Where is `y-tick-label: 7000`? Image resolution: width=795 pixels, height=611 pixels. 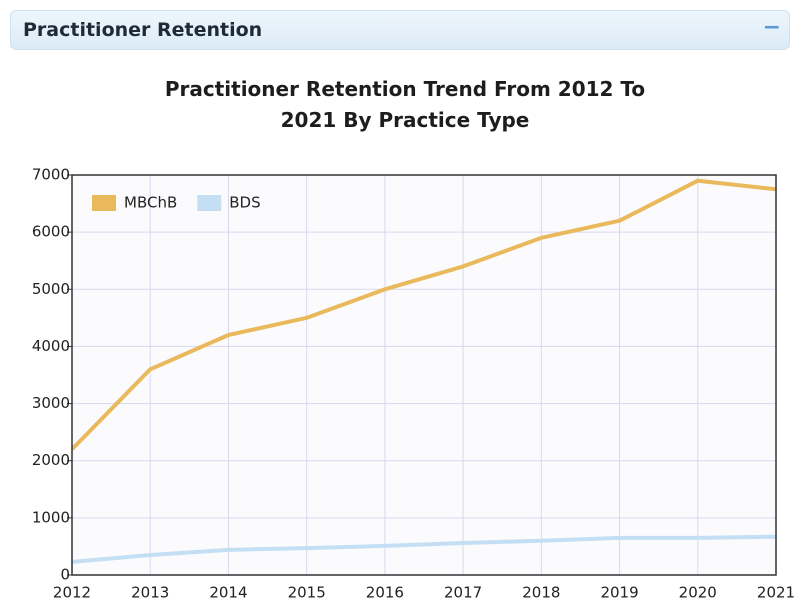
y-tick-label: 7000 is located at coordinates (51, 175).